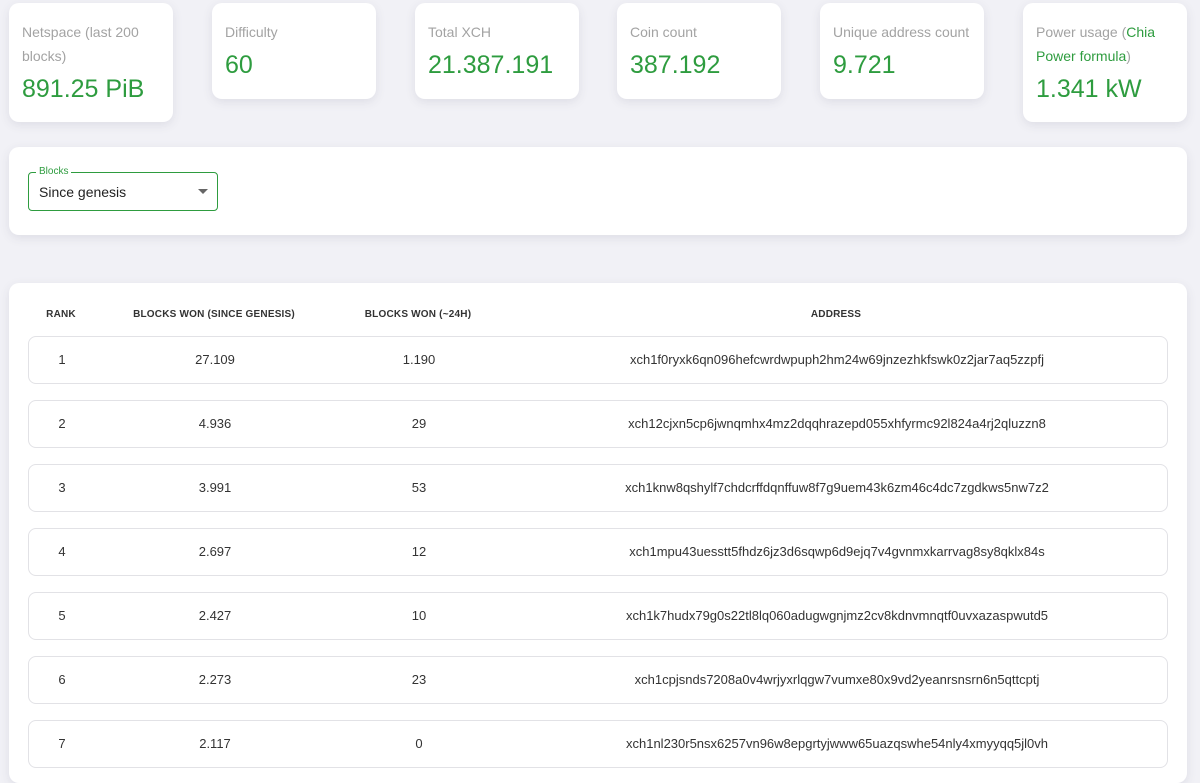  I want to click on rank-cell: 2, so click(62, 423).